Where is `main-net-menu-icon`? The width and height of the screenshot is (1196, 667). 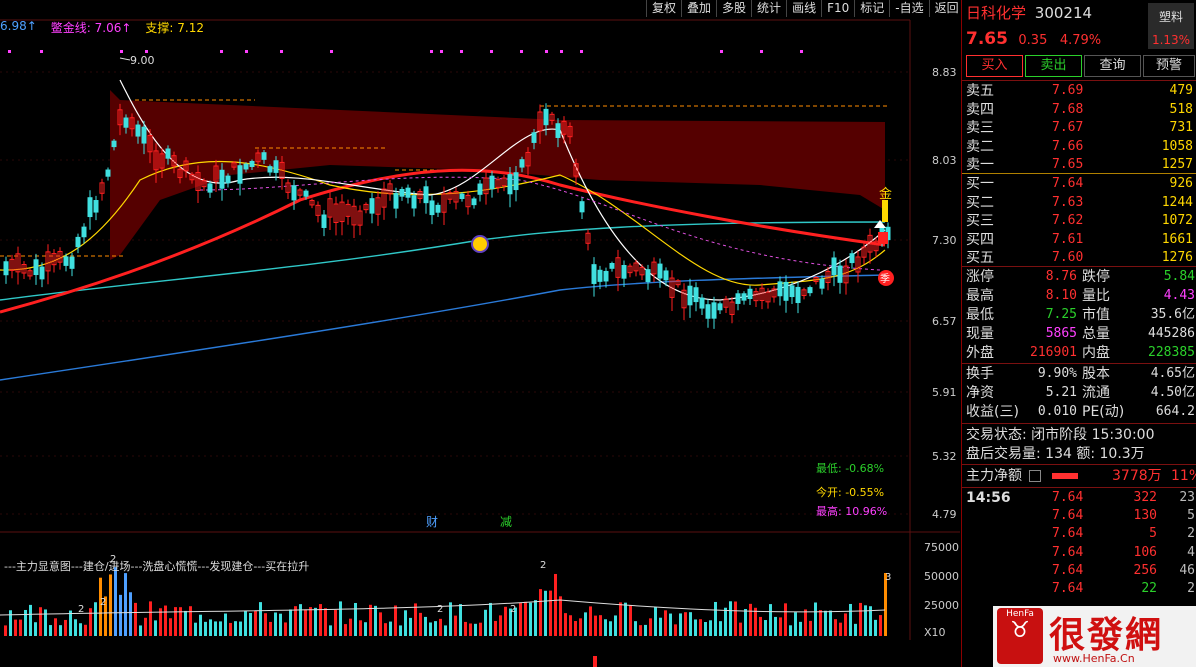 main-net-menu-icon is located at coordinates (1035, 476).